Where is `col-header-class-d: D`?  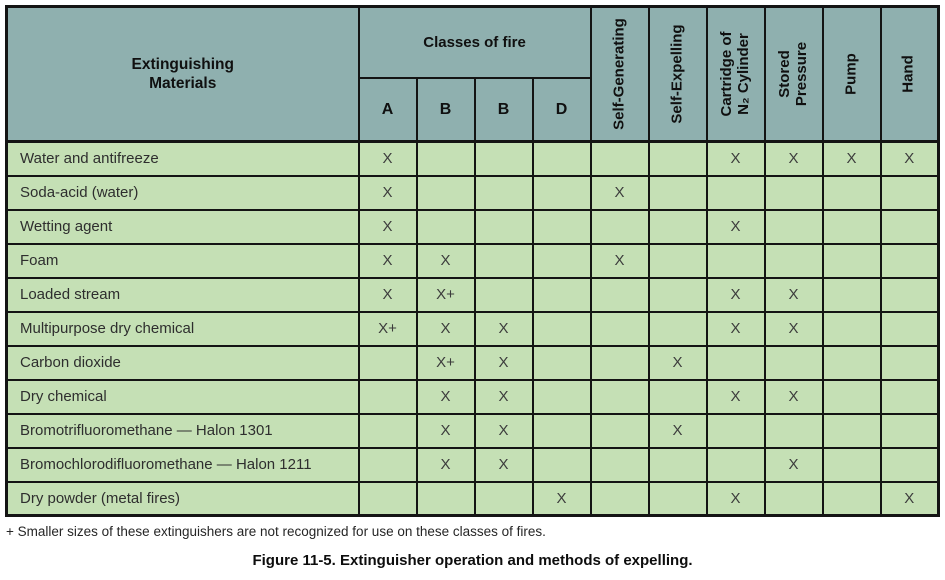 col-header-class-d: D is located at coordinates (561, 110).